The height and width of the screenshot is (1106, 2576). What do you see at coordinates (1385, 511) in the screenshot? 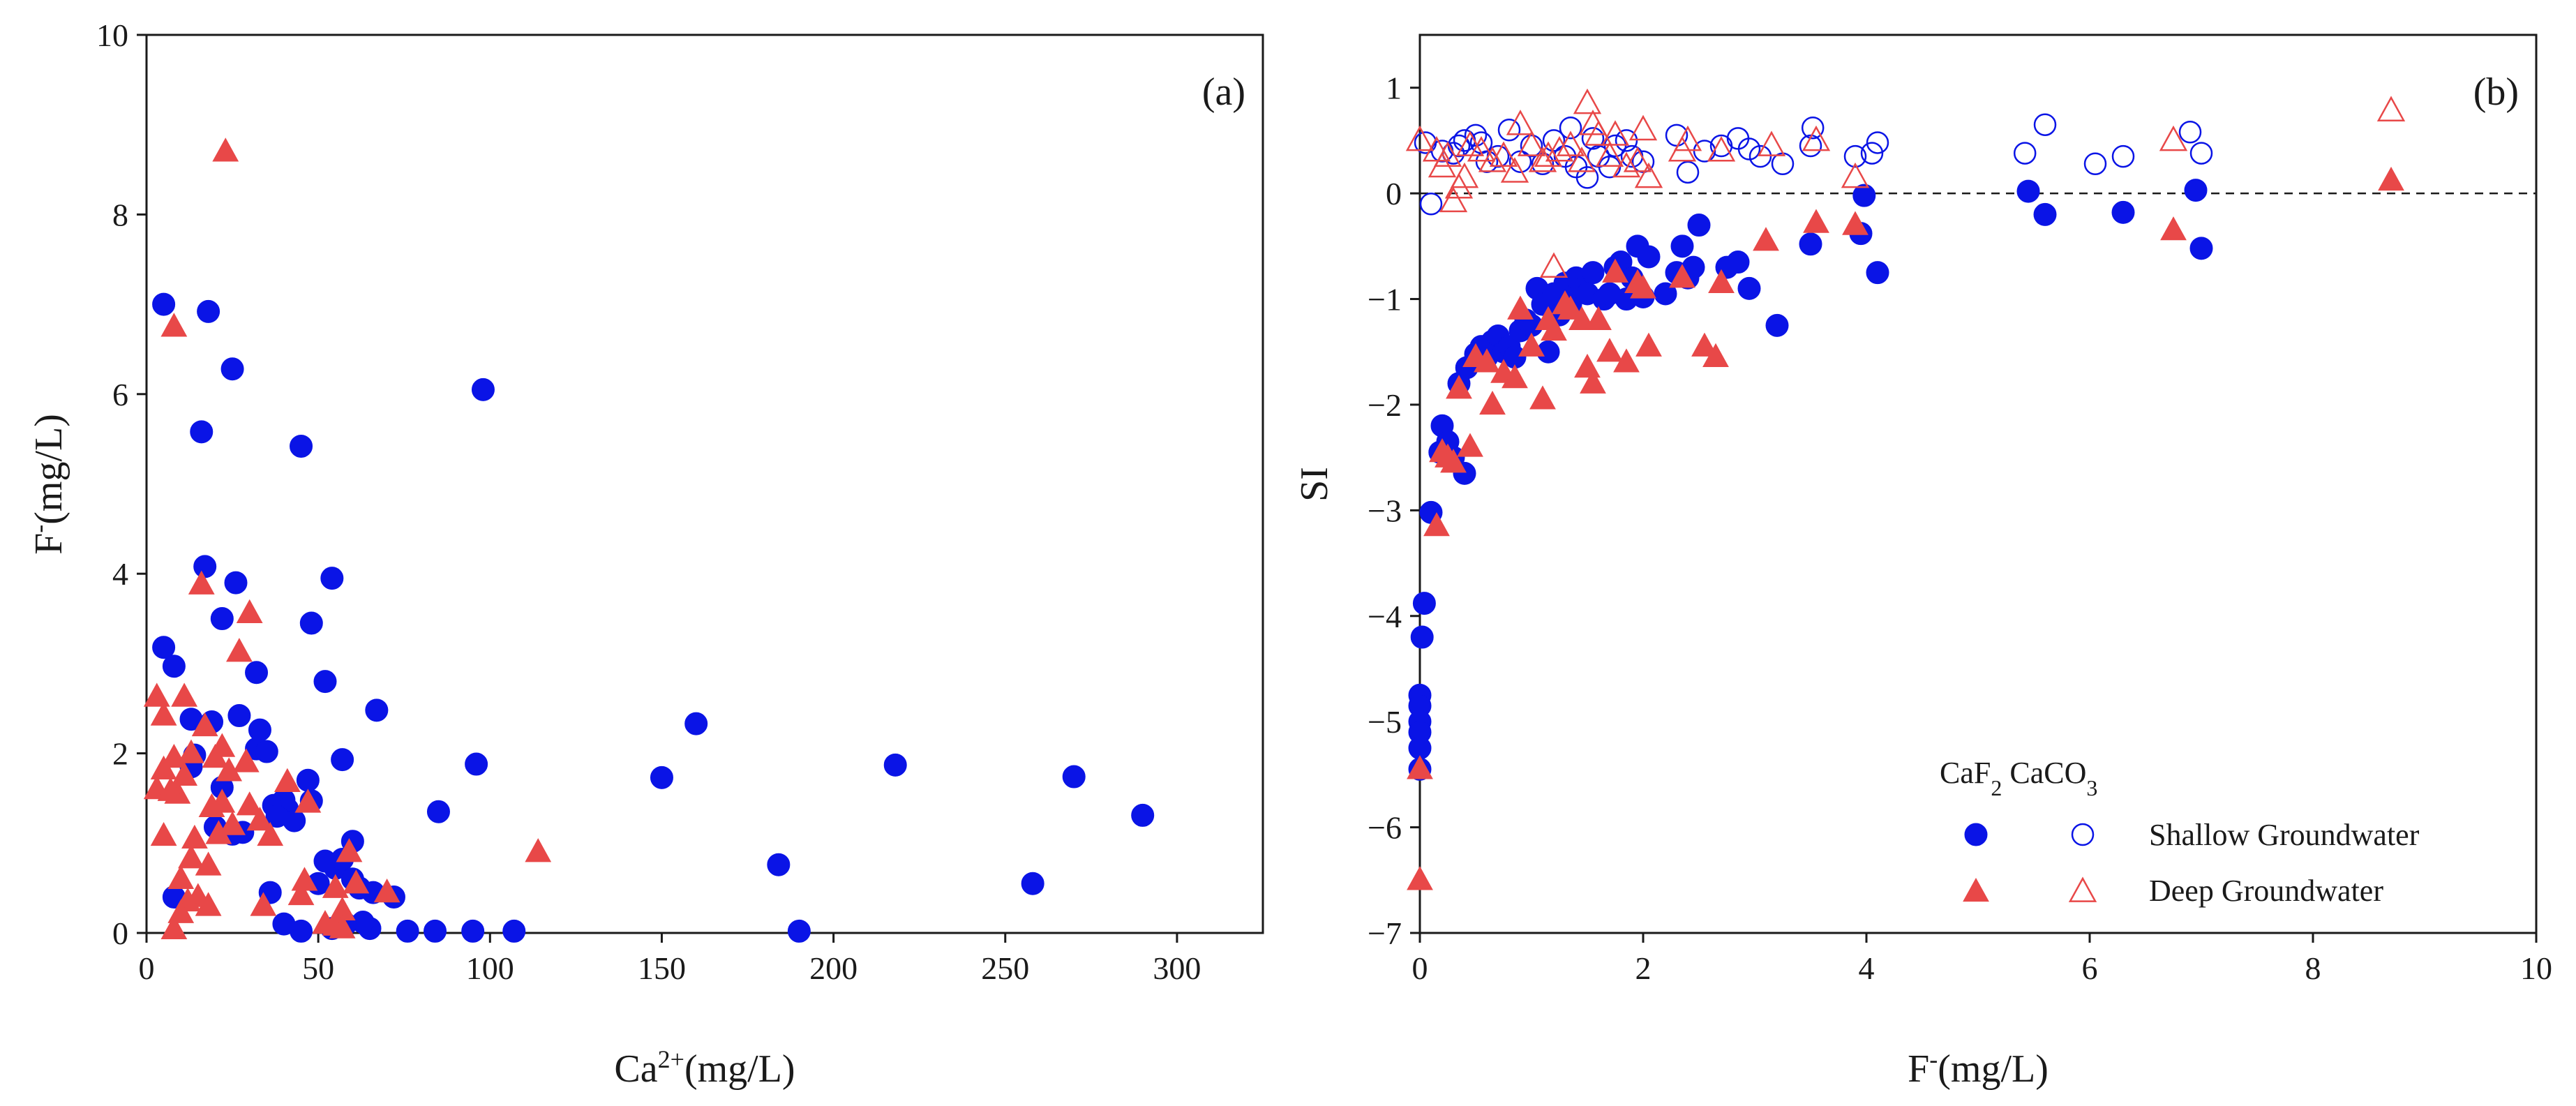
I see `y-tick-label-b-4: −3` at bounding box center [1385, 511].